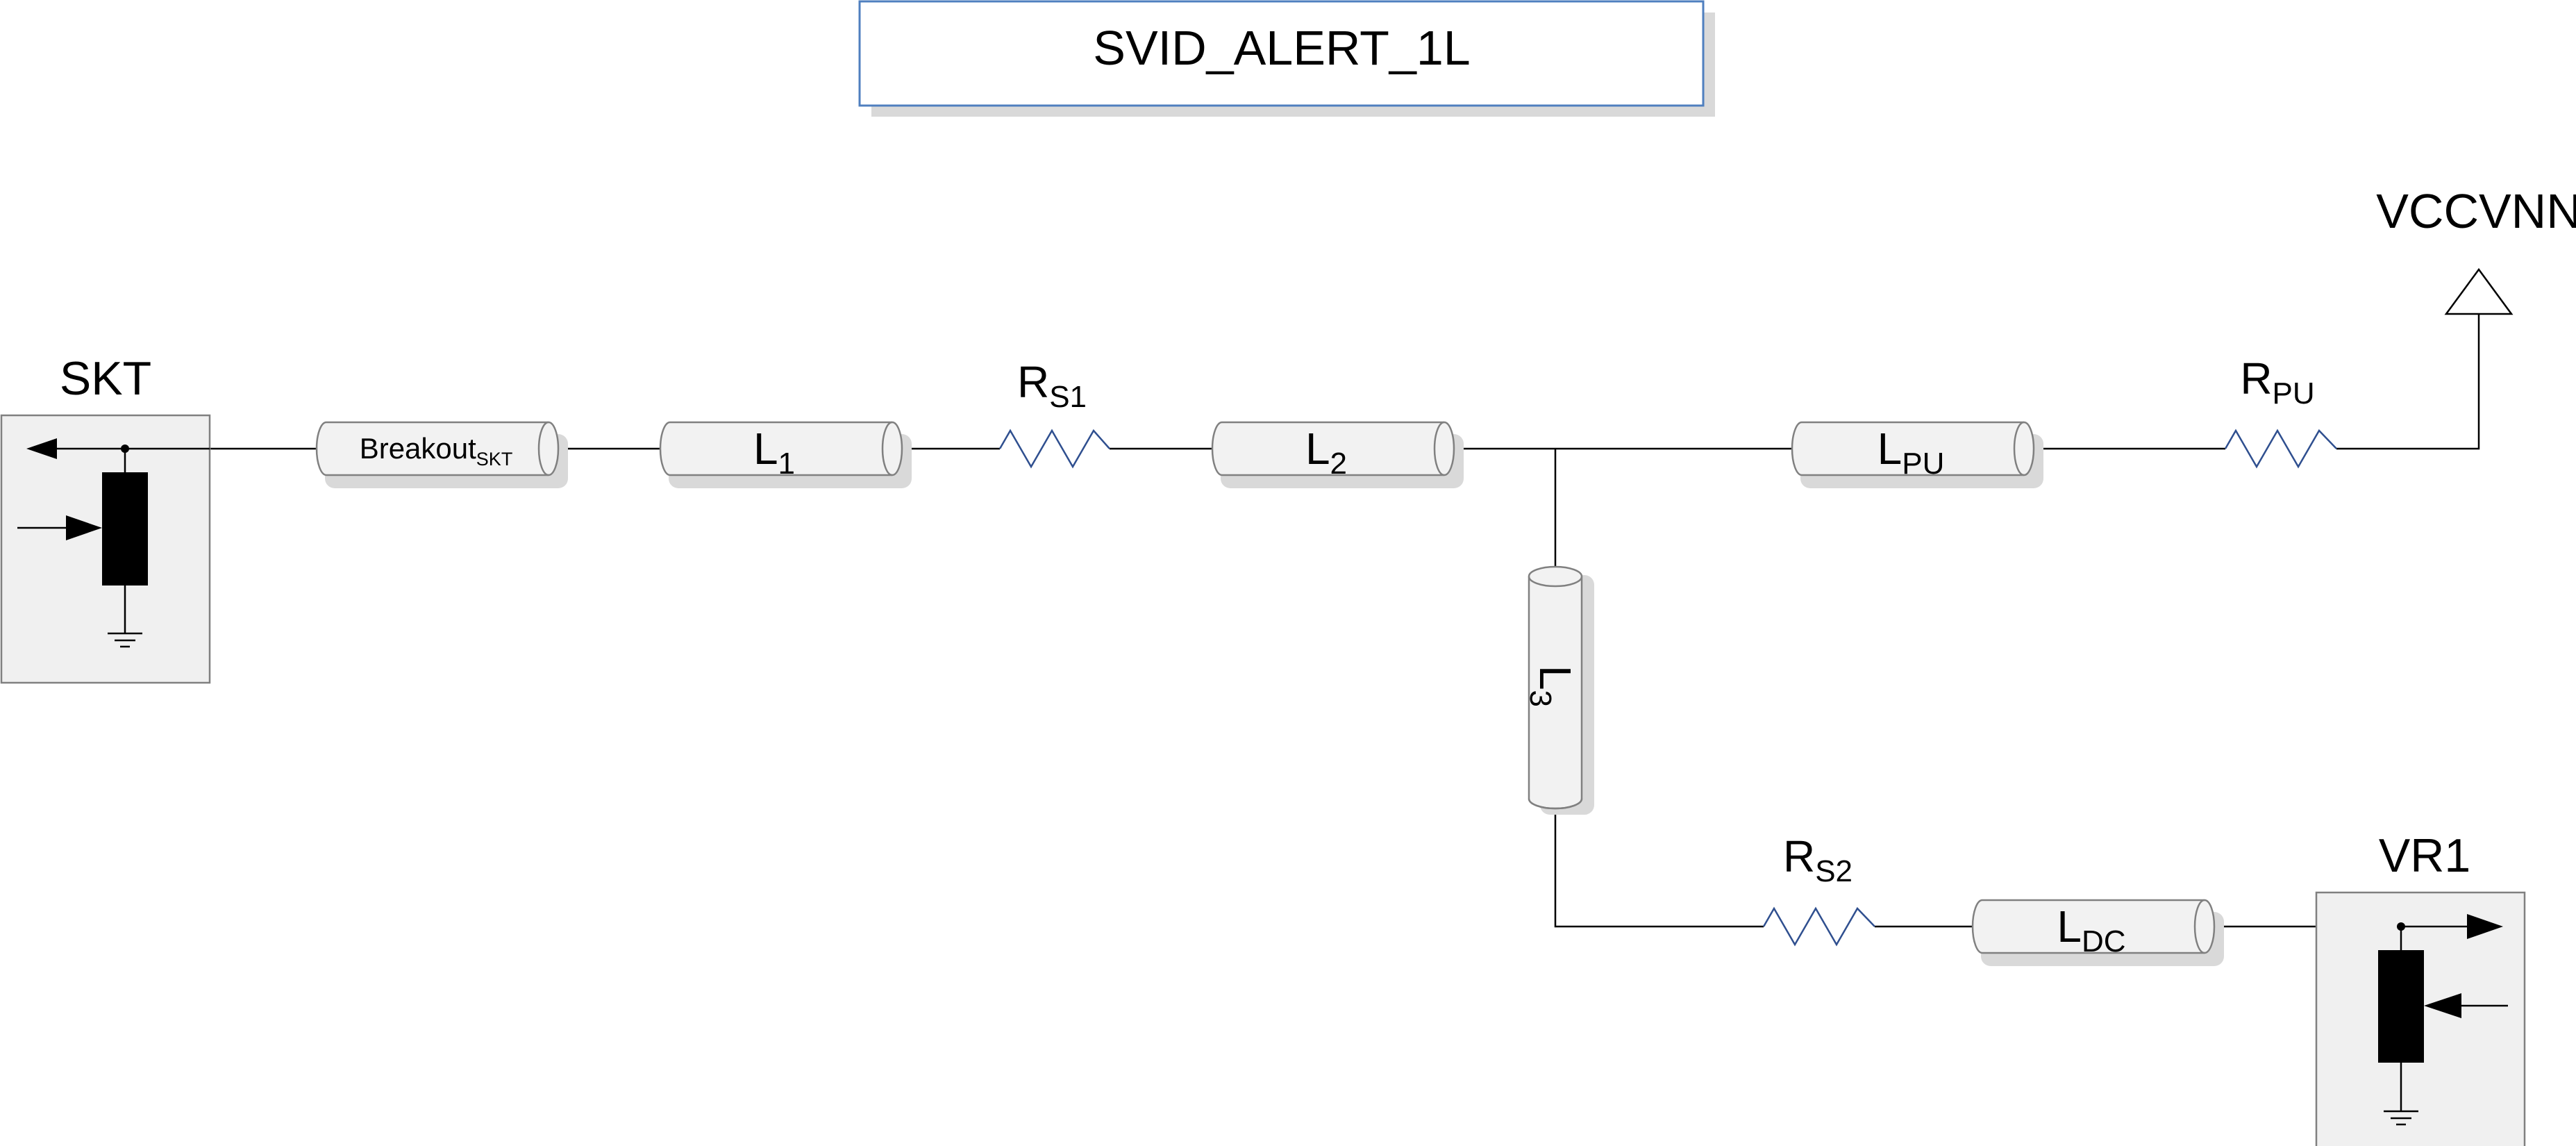  I want to click on vr1-output-arrow-icon, so click(2485, 926).